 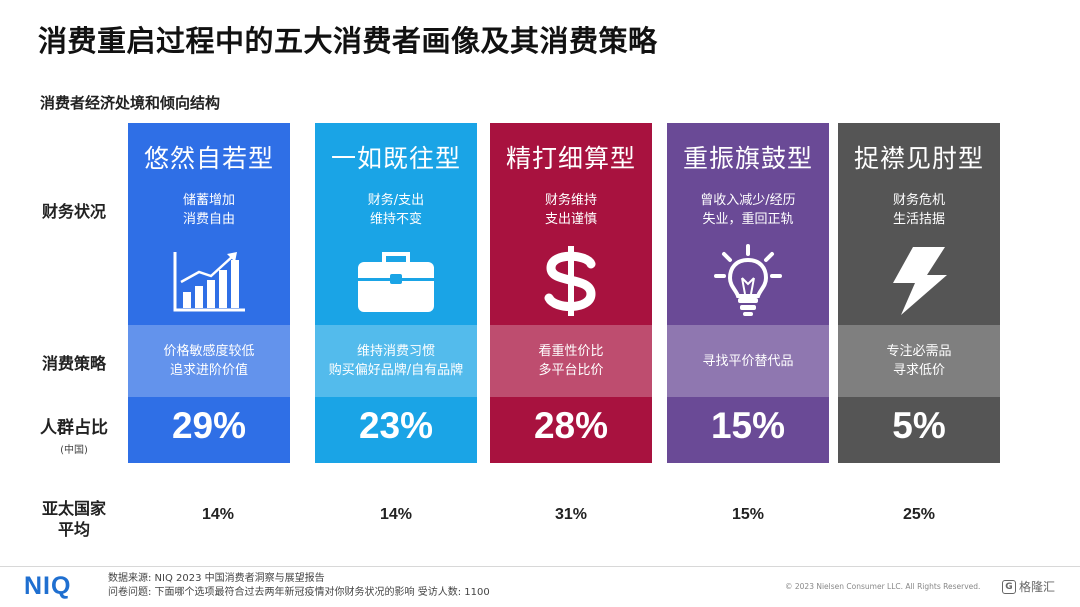 I want to click on segment-name: 精打细算型, so click(x=570, y=158).